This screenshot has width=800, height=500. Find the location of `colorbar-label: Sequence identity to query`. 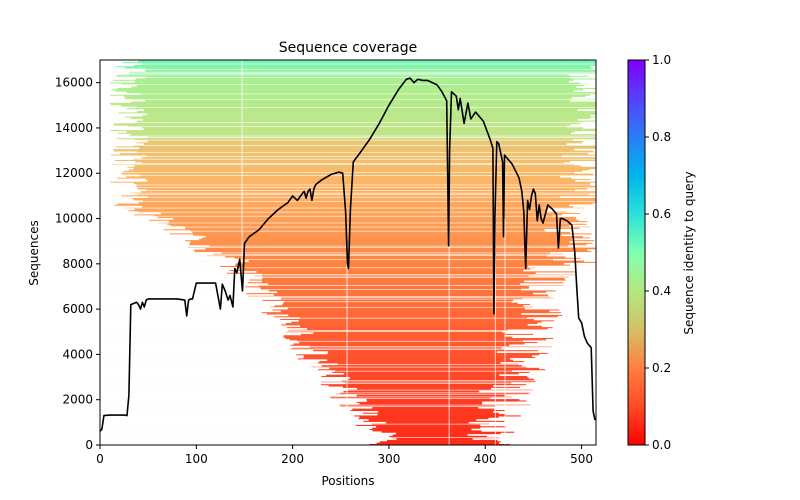

colorbar-label: Sequence identity to query is located at coordinates (689, 252).